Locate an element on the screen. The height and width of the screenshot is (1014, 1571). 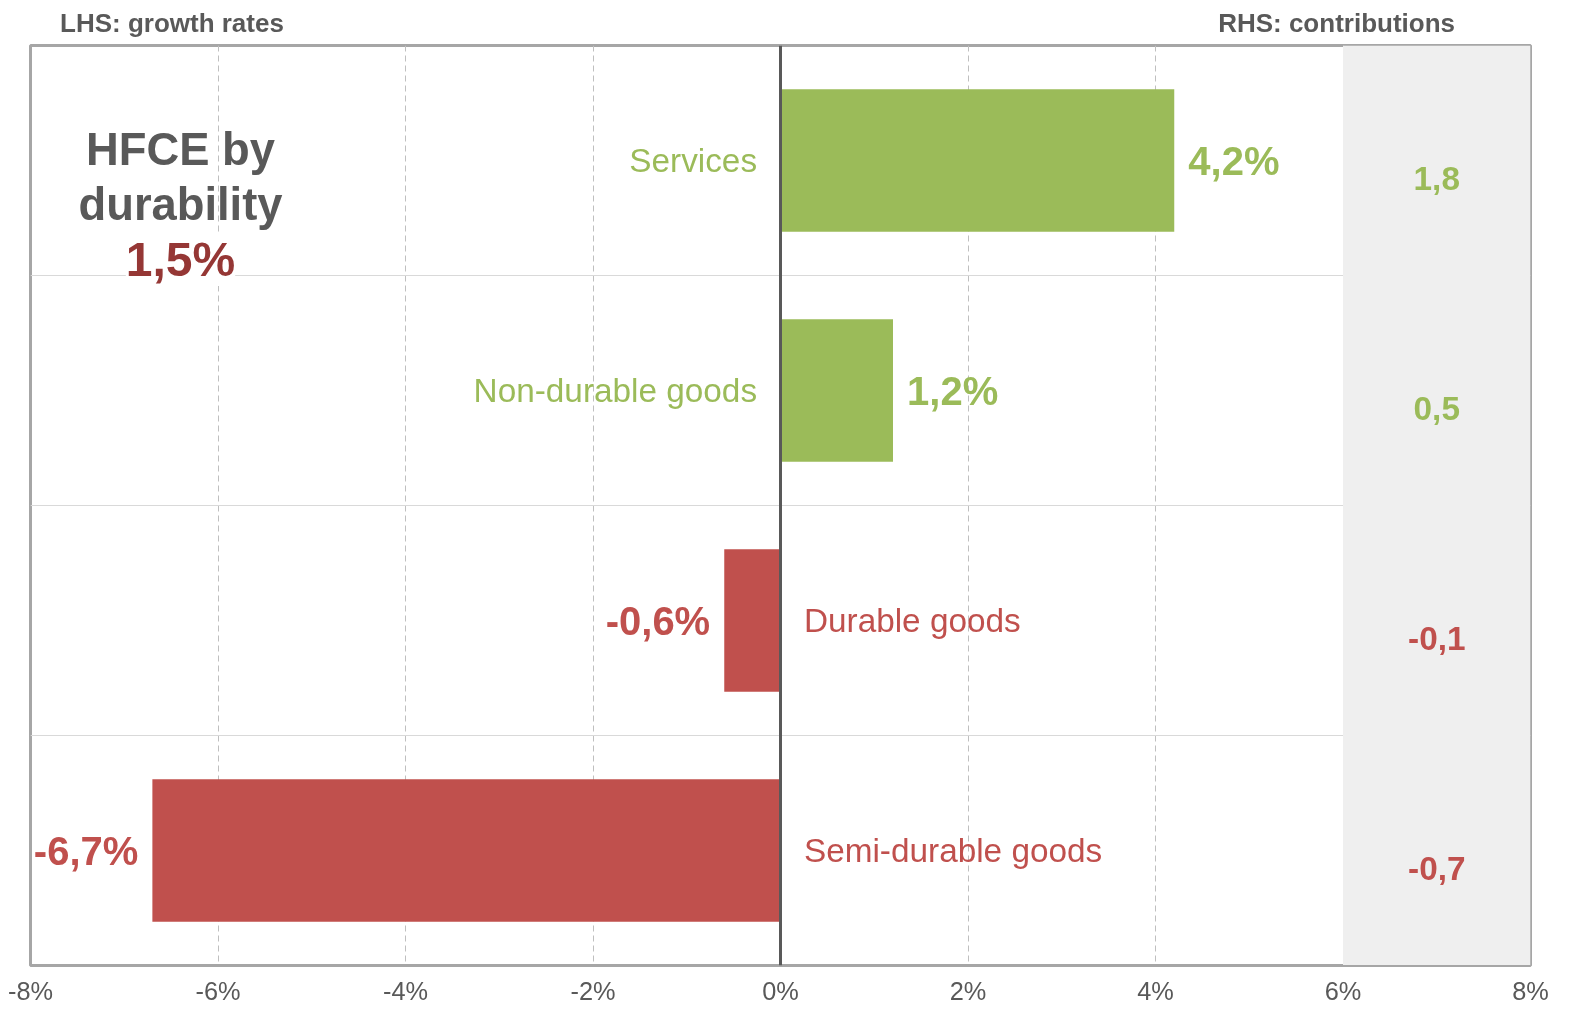
y-tick-label: Non-durable goods is located at coordinates (615, 390).